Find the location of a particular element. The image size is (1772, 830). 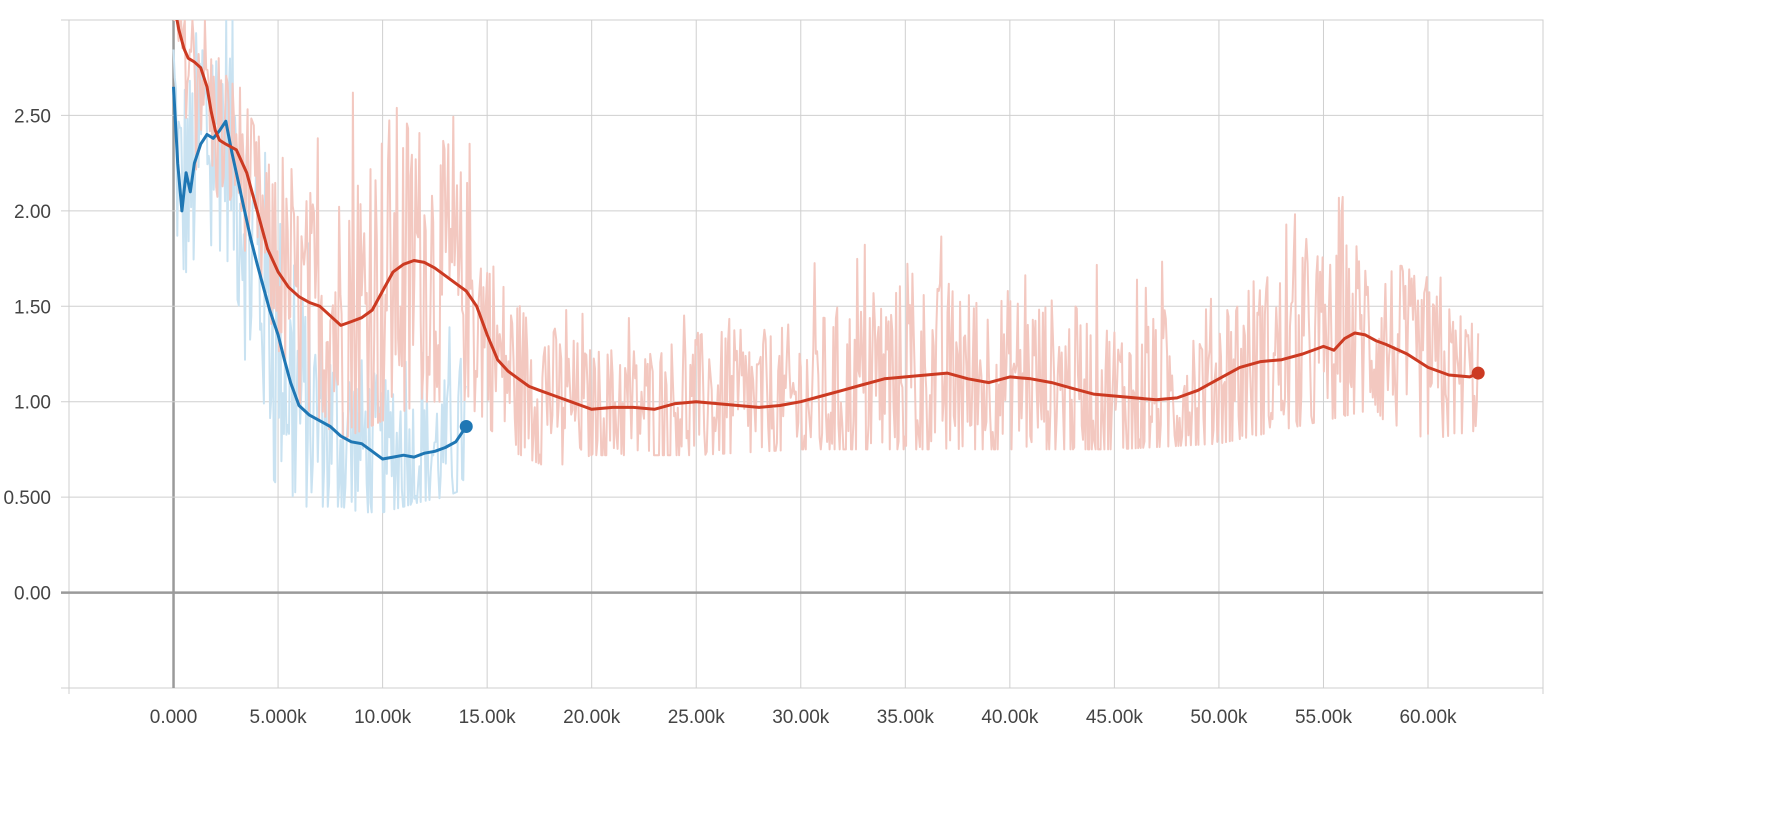

x-tick-label: 55.00k is located at coordinates (1324, 717).